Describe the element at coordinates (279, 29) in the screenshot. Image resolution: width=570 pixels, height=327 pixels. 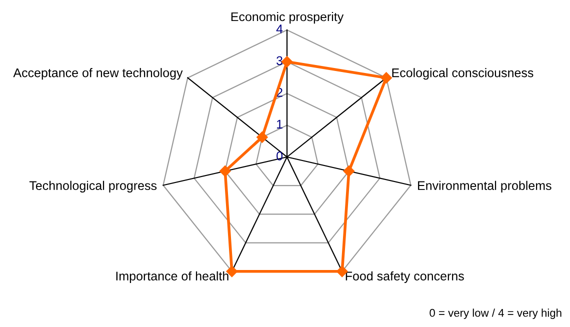
I see `y-tick-label: 4` at that location.